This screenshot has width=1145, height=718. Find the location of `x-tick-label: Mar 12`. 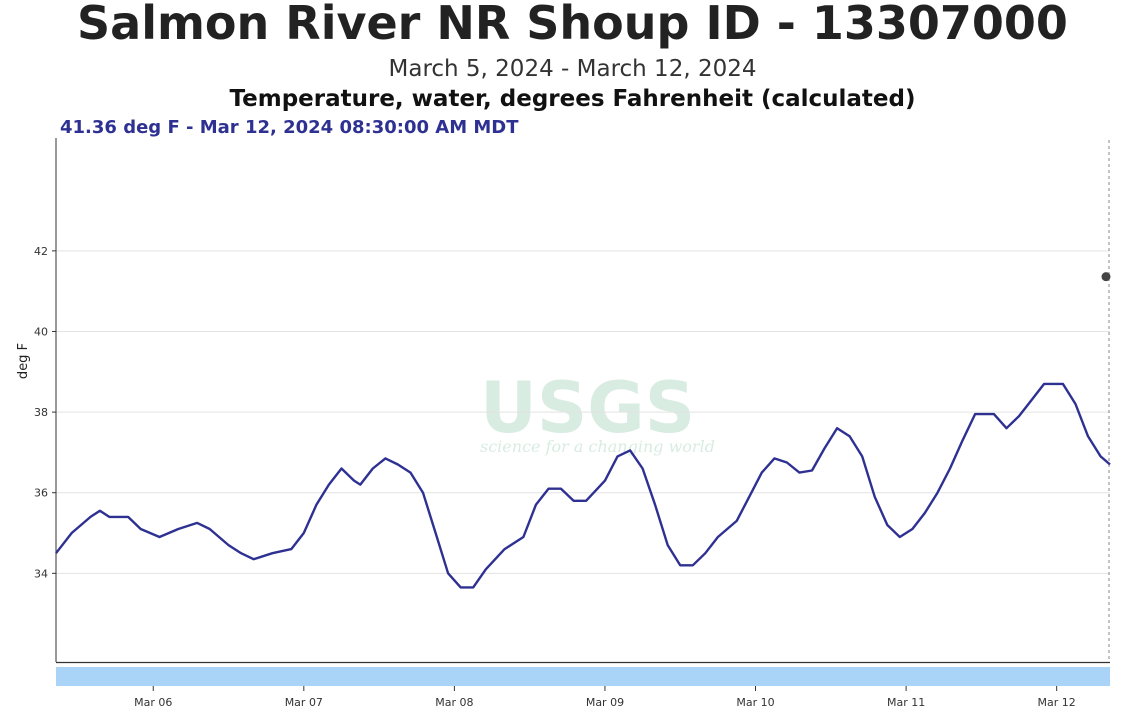

x-tick-label: Mar 12 is located at coordinates (1057, 702).